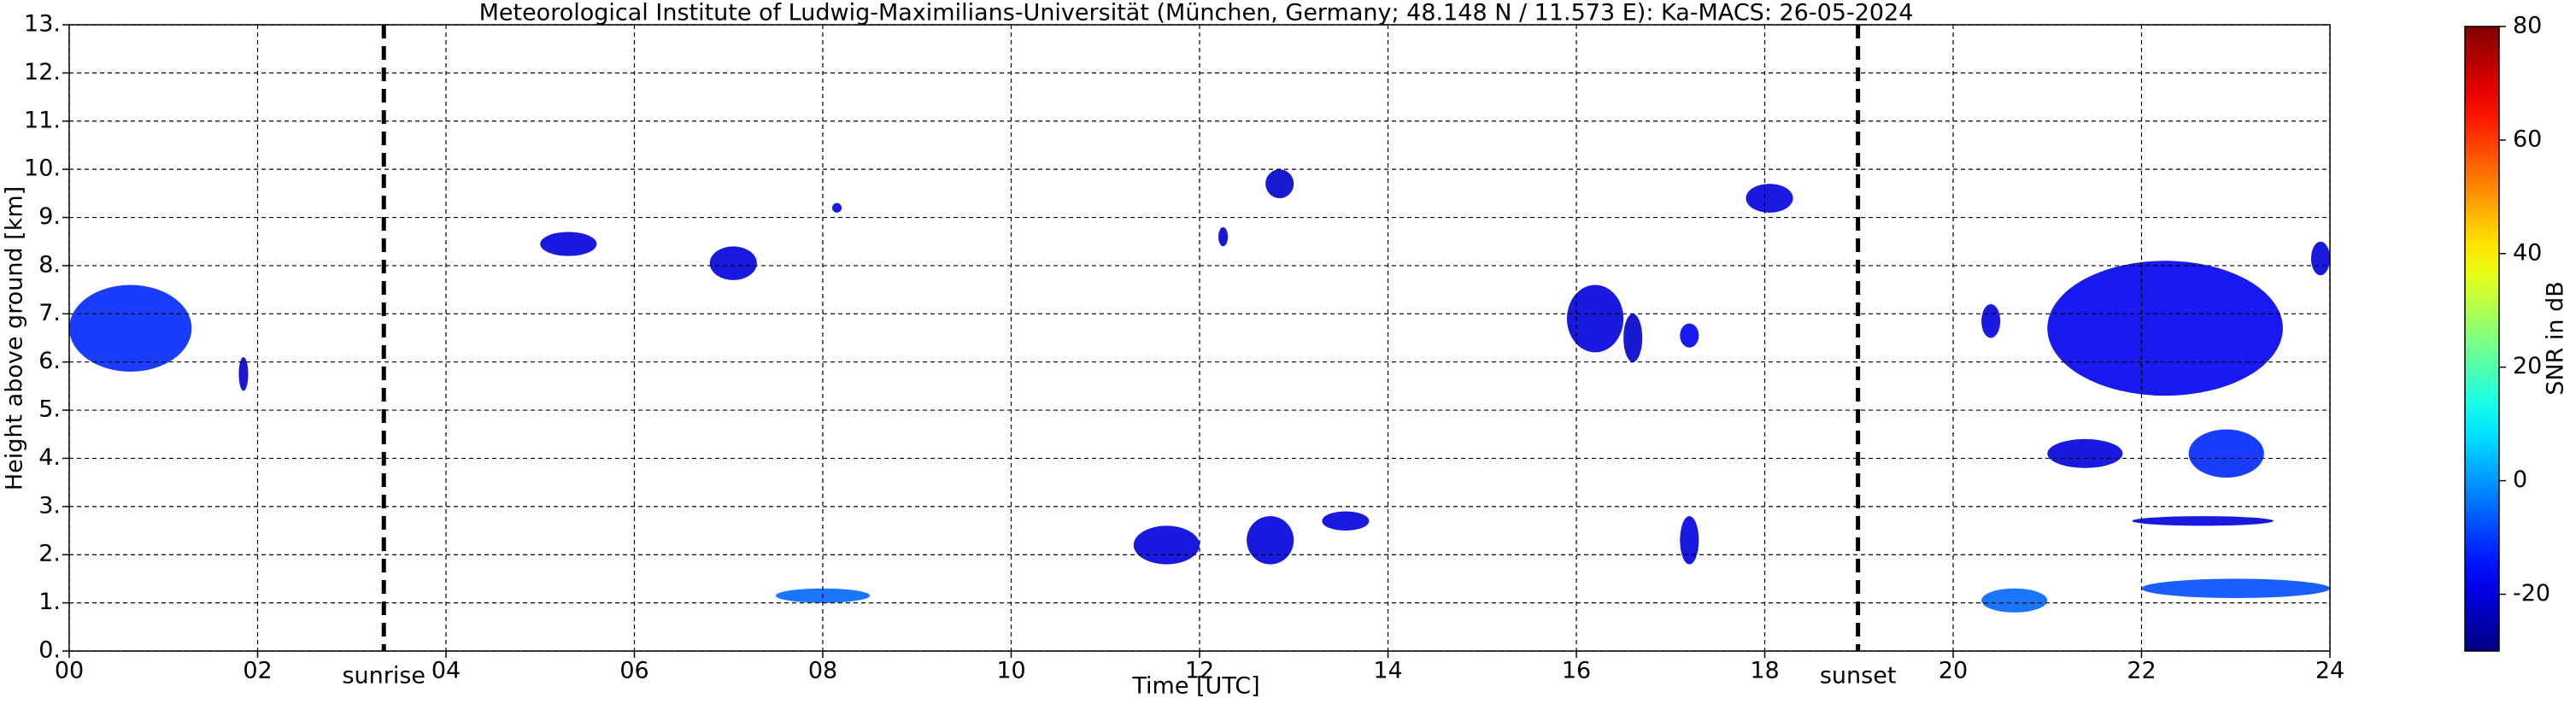 The height and width of the screenshot is (704, 2576). What do you see at coordinates (15, 338) in the screenshot?
I see `y-axis-label: Height above ground [km]` at bounding box center [15, 338].